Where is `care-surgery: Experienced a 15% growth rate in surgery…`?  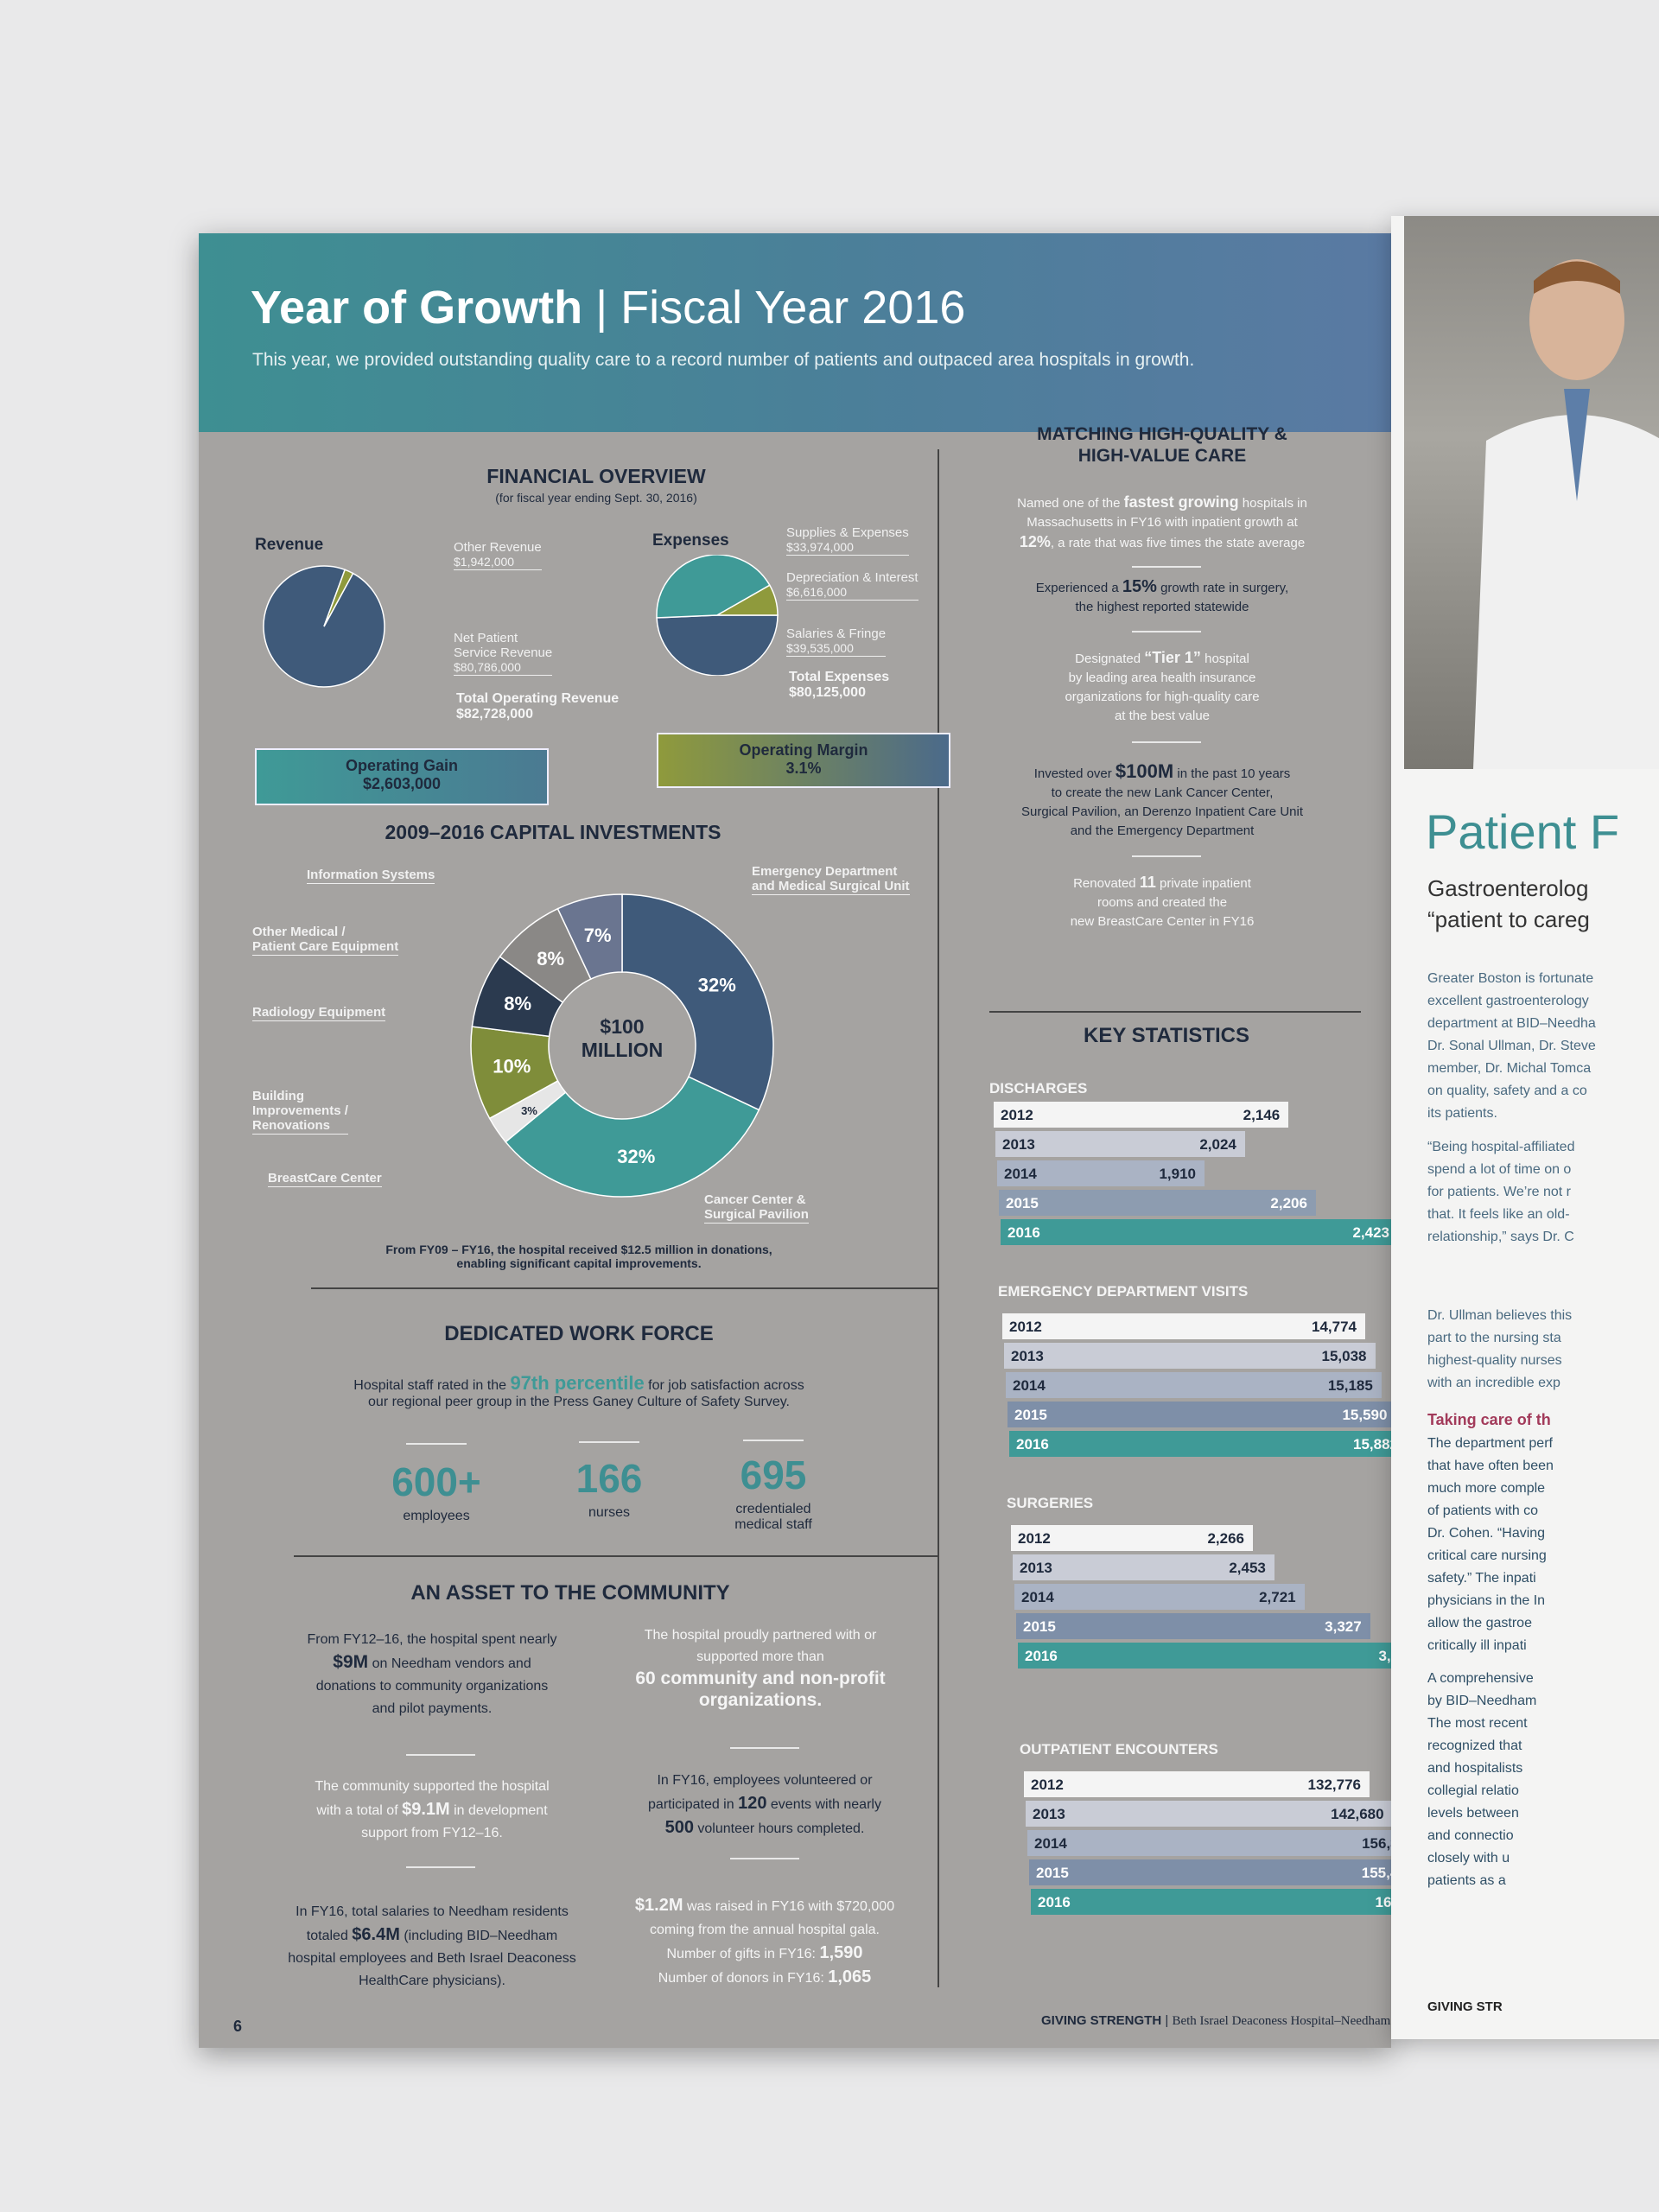 care-surgery: Experienced a 15% growth rate in surgery… is located at coordinates (1162, 595).